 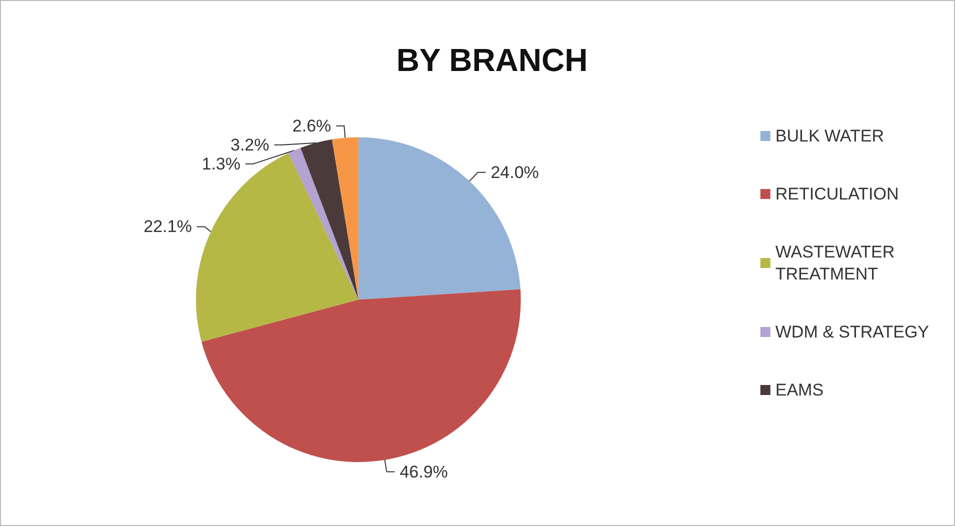 I want to click on data-label: 1.3%, so click(x=221, y=164).